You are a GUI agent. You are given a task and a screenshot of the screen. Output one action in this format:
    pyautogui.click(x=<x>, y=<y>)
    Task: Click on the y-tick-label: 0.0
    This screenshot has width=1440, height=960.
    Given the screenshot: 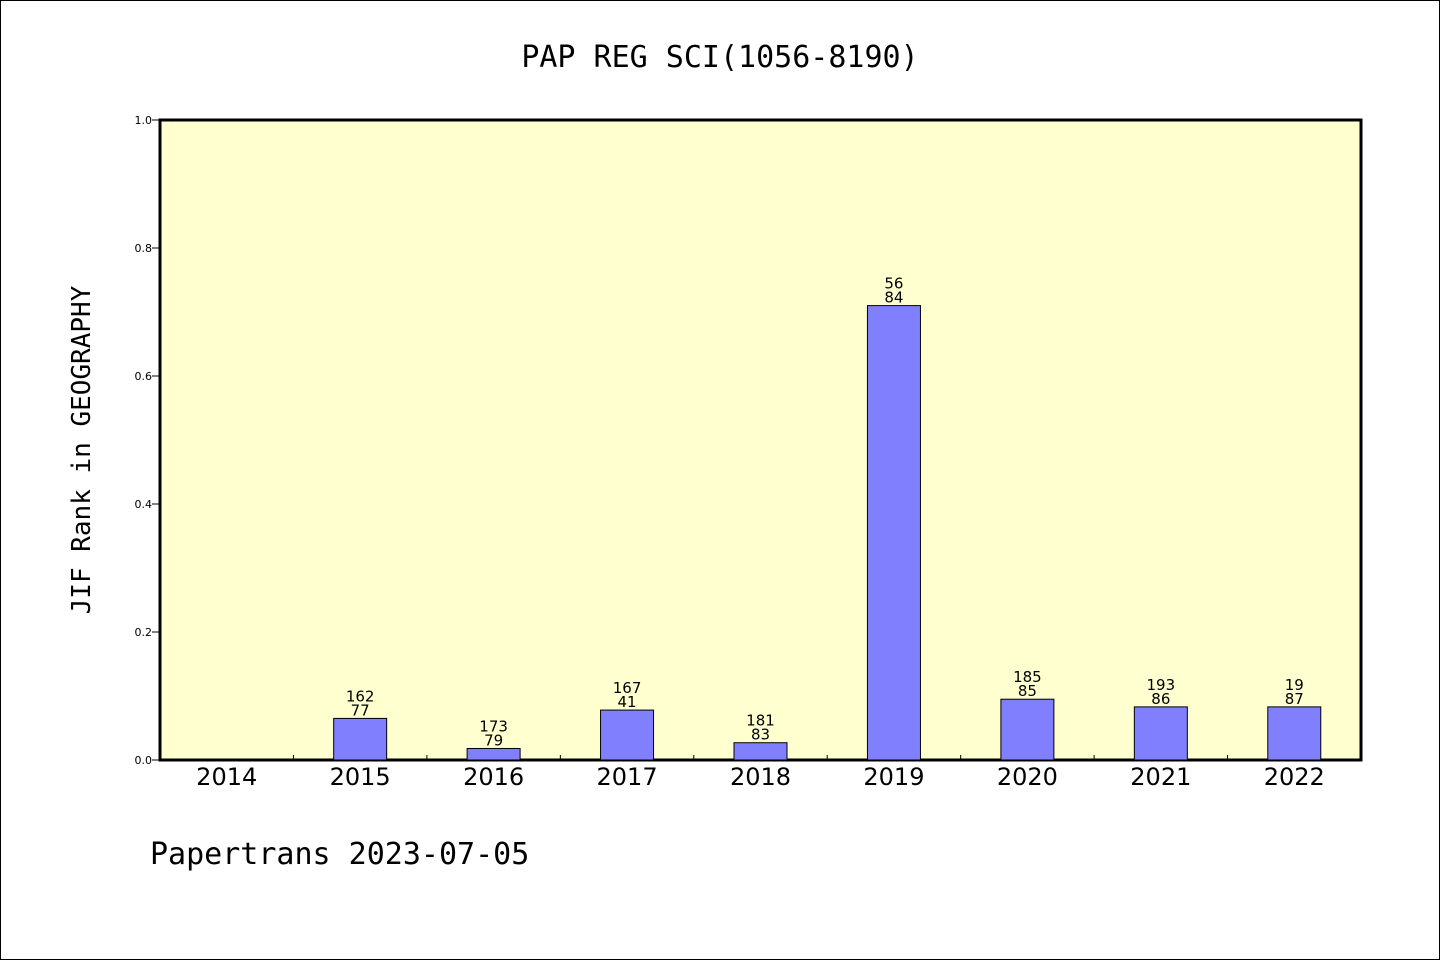 What is the action you would take?
    pyautogui.click(x=144, y=760)
    